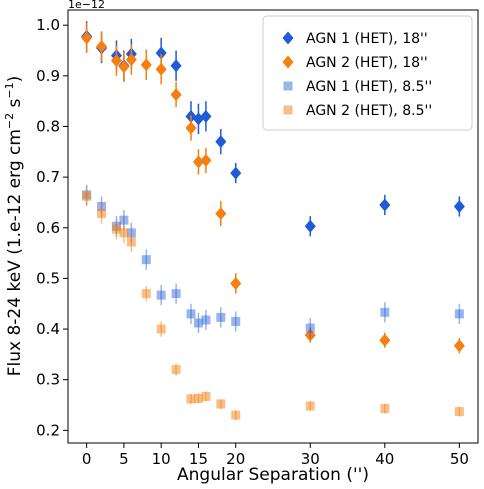 The image size is (484, 489). What do you see at coordinates (48, 126) in the screenshot?
I see `y-tick-label-6: 0.8` at bounding box center [48, 126].